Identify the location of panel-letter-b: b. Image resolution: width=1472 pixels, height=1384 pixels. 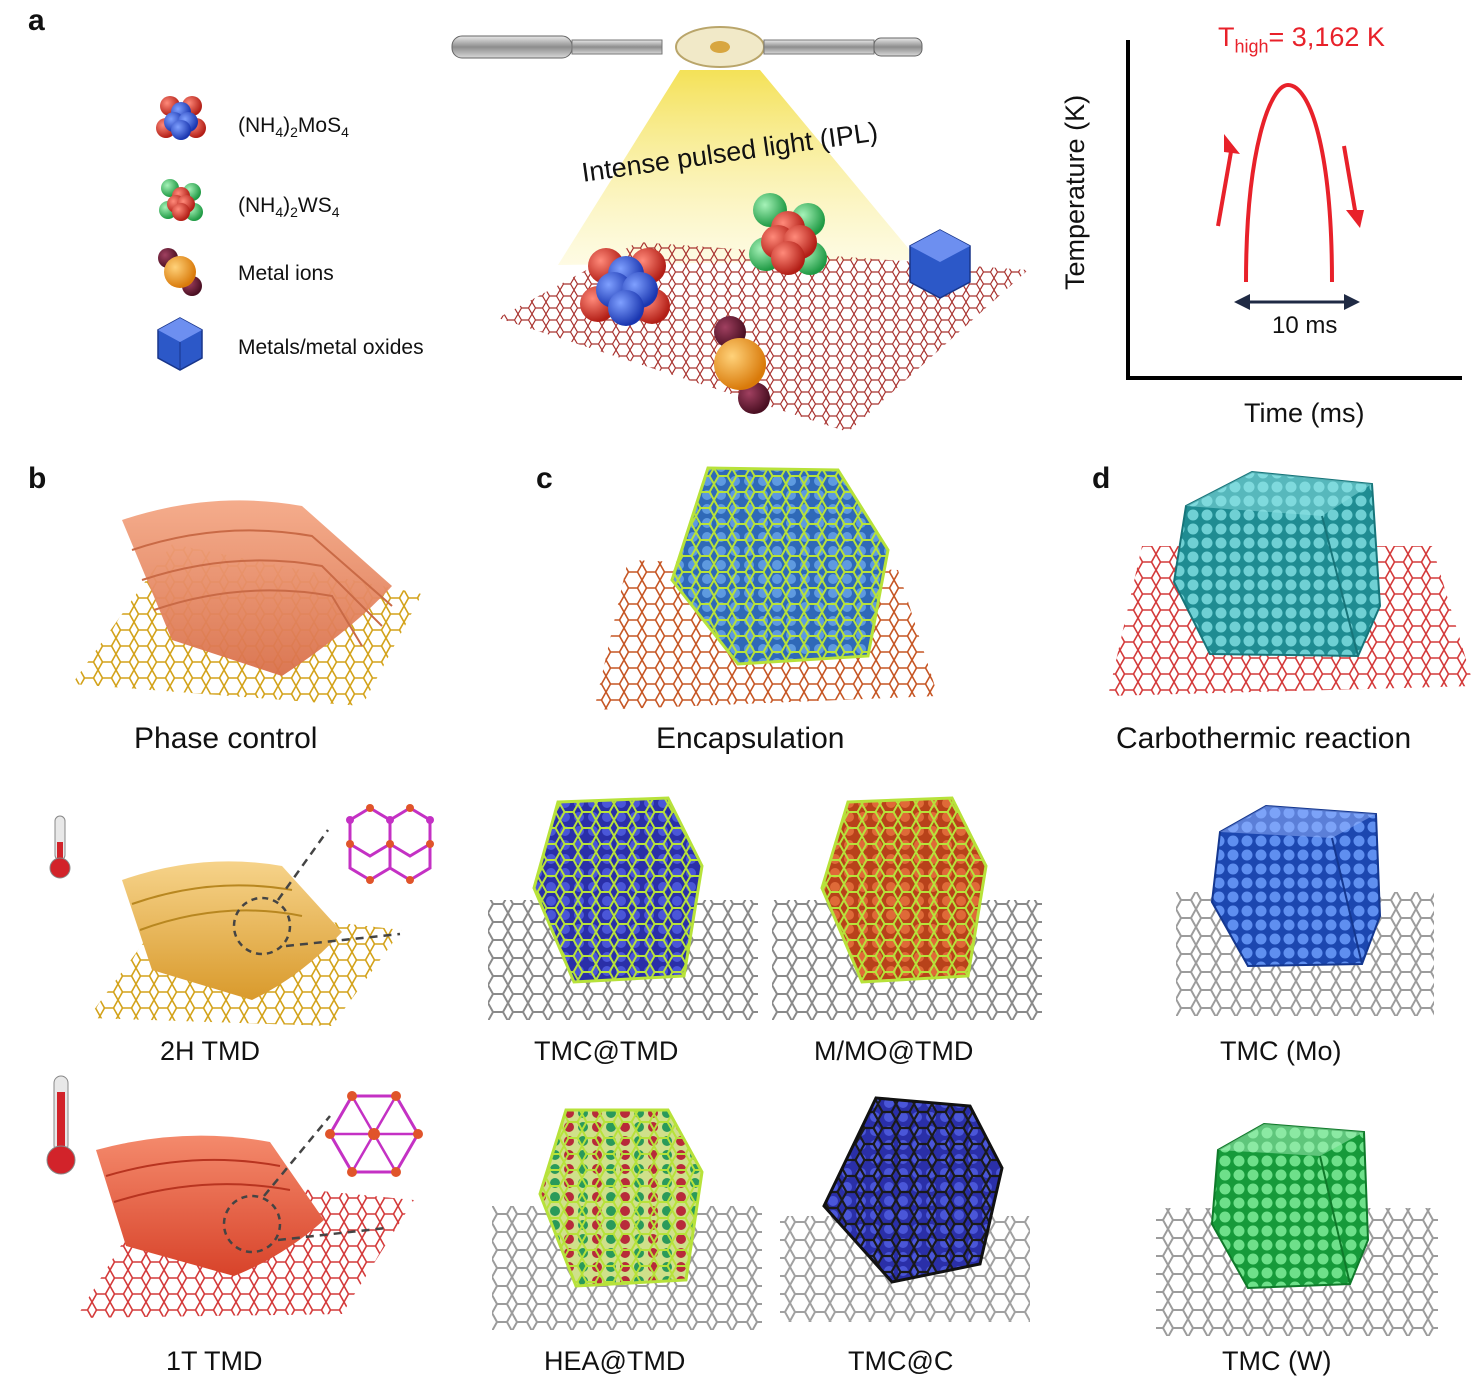
(37, 478).